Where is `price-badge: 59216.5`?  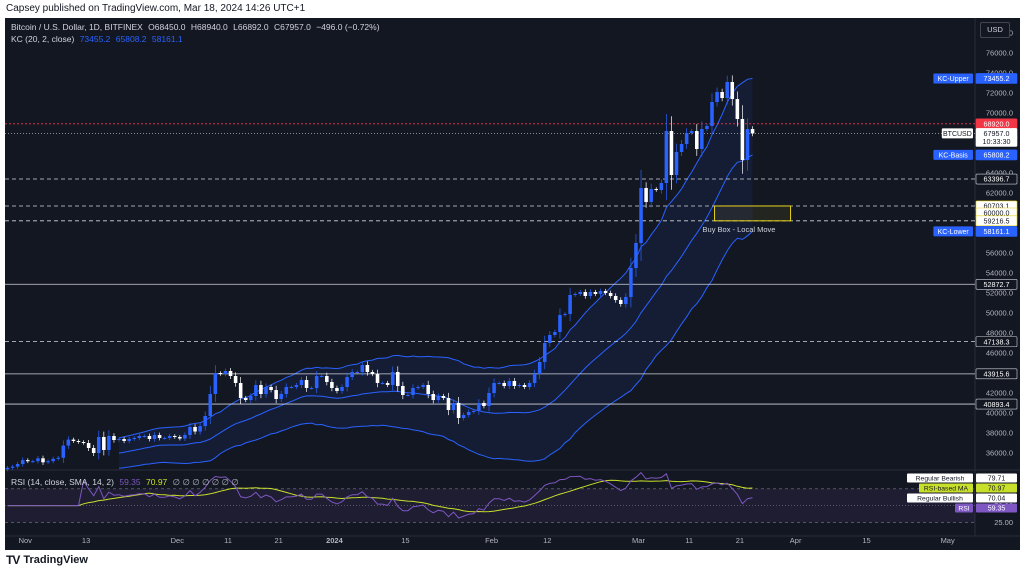
price-badge: 59216.5 is located at coordinates (996, 221).